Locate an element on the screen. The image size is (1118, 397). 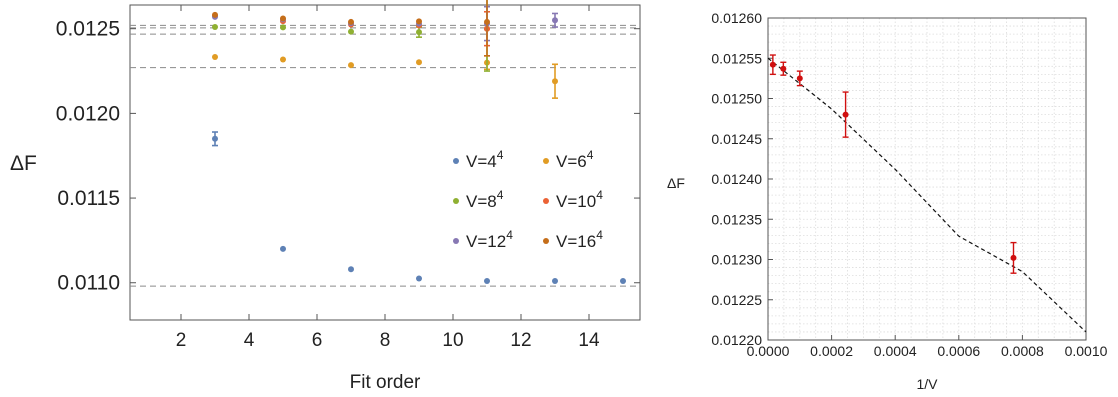
x-axis-label: 1/V is located at coordinates (927, 384).